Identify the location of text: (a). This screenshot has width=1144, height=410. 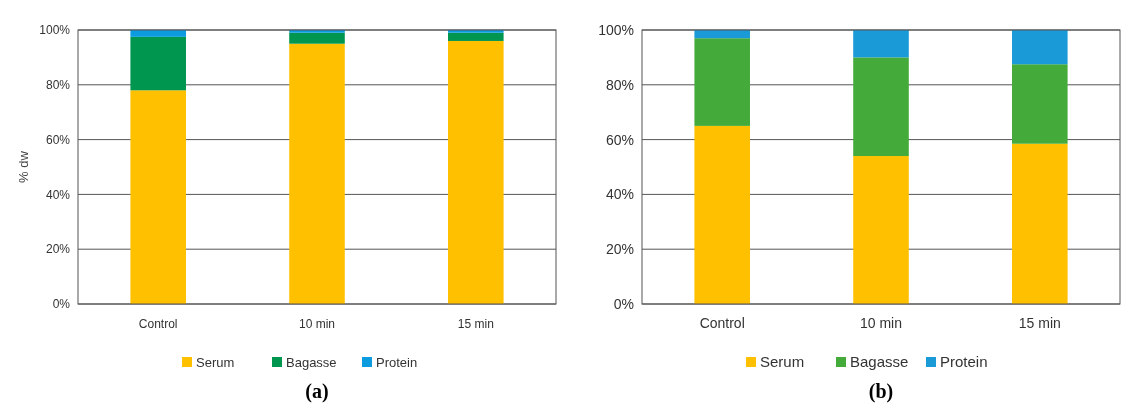
(317, 391).